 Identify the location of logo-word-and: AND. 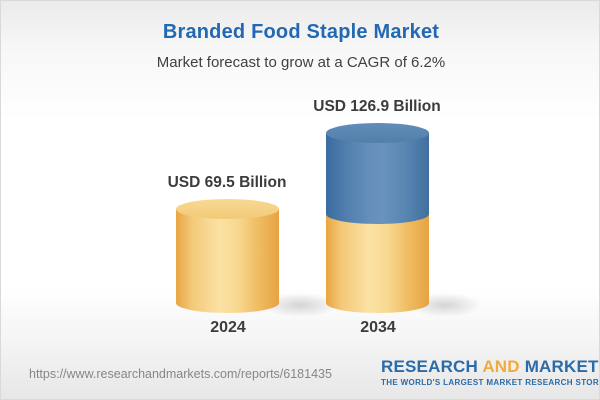
(501, 366).